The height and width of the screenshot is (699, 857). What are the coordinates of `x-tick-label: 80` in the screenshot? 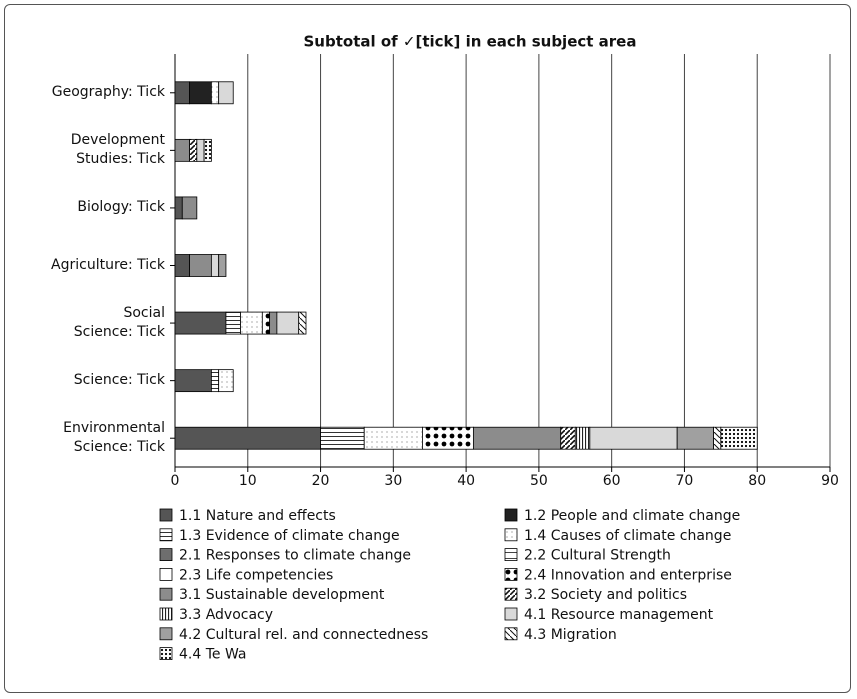 It's located at (757, 481).